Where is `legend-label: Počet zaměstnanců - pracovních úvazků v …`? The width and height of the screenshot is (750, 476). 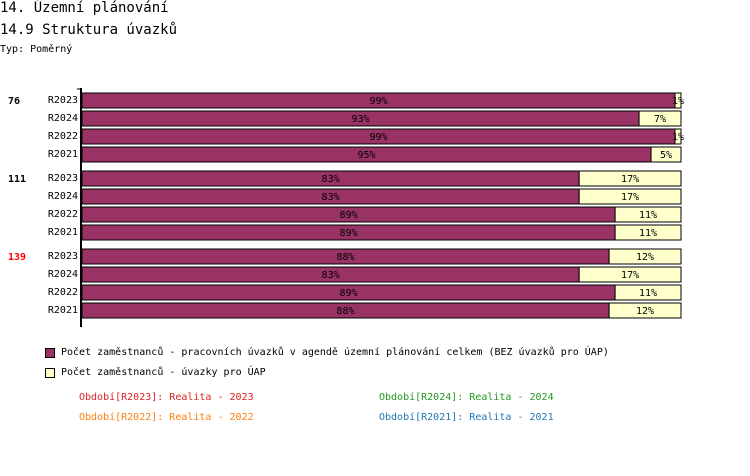 legend-label: Počet zaměstnanců - pracovních úvazků v … is located at coordinates (335, 352).